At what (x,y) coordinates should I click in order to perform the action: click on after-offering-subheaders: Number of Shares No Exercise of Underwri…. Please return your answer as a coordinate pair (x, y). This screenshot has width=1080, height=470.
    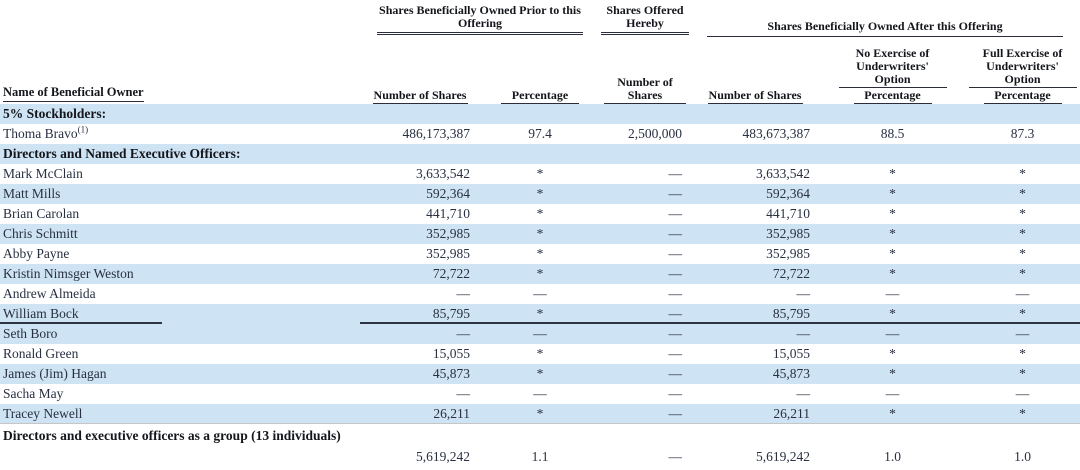
    Looking at the image, I should click on (885, 75).